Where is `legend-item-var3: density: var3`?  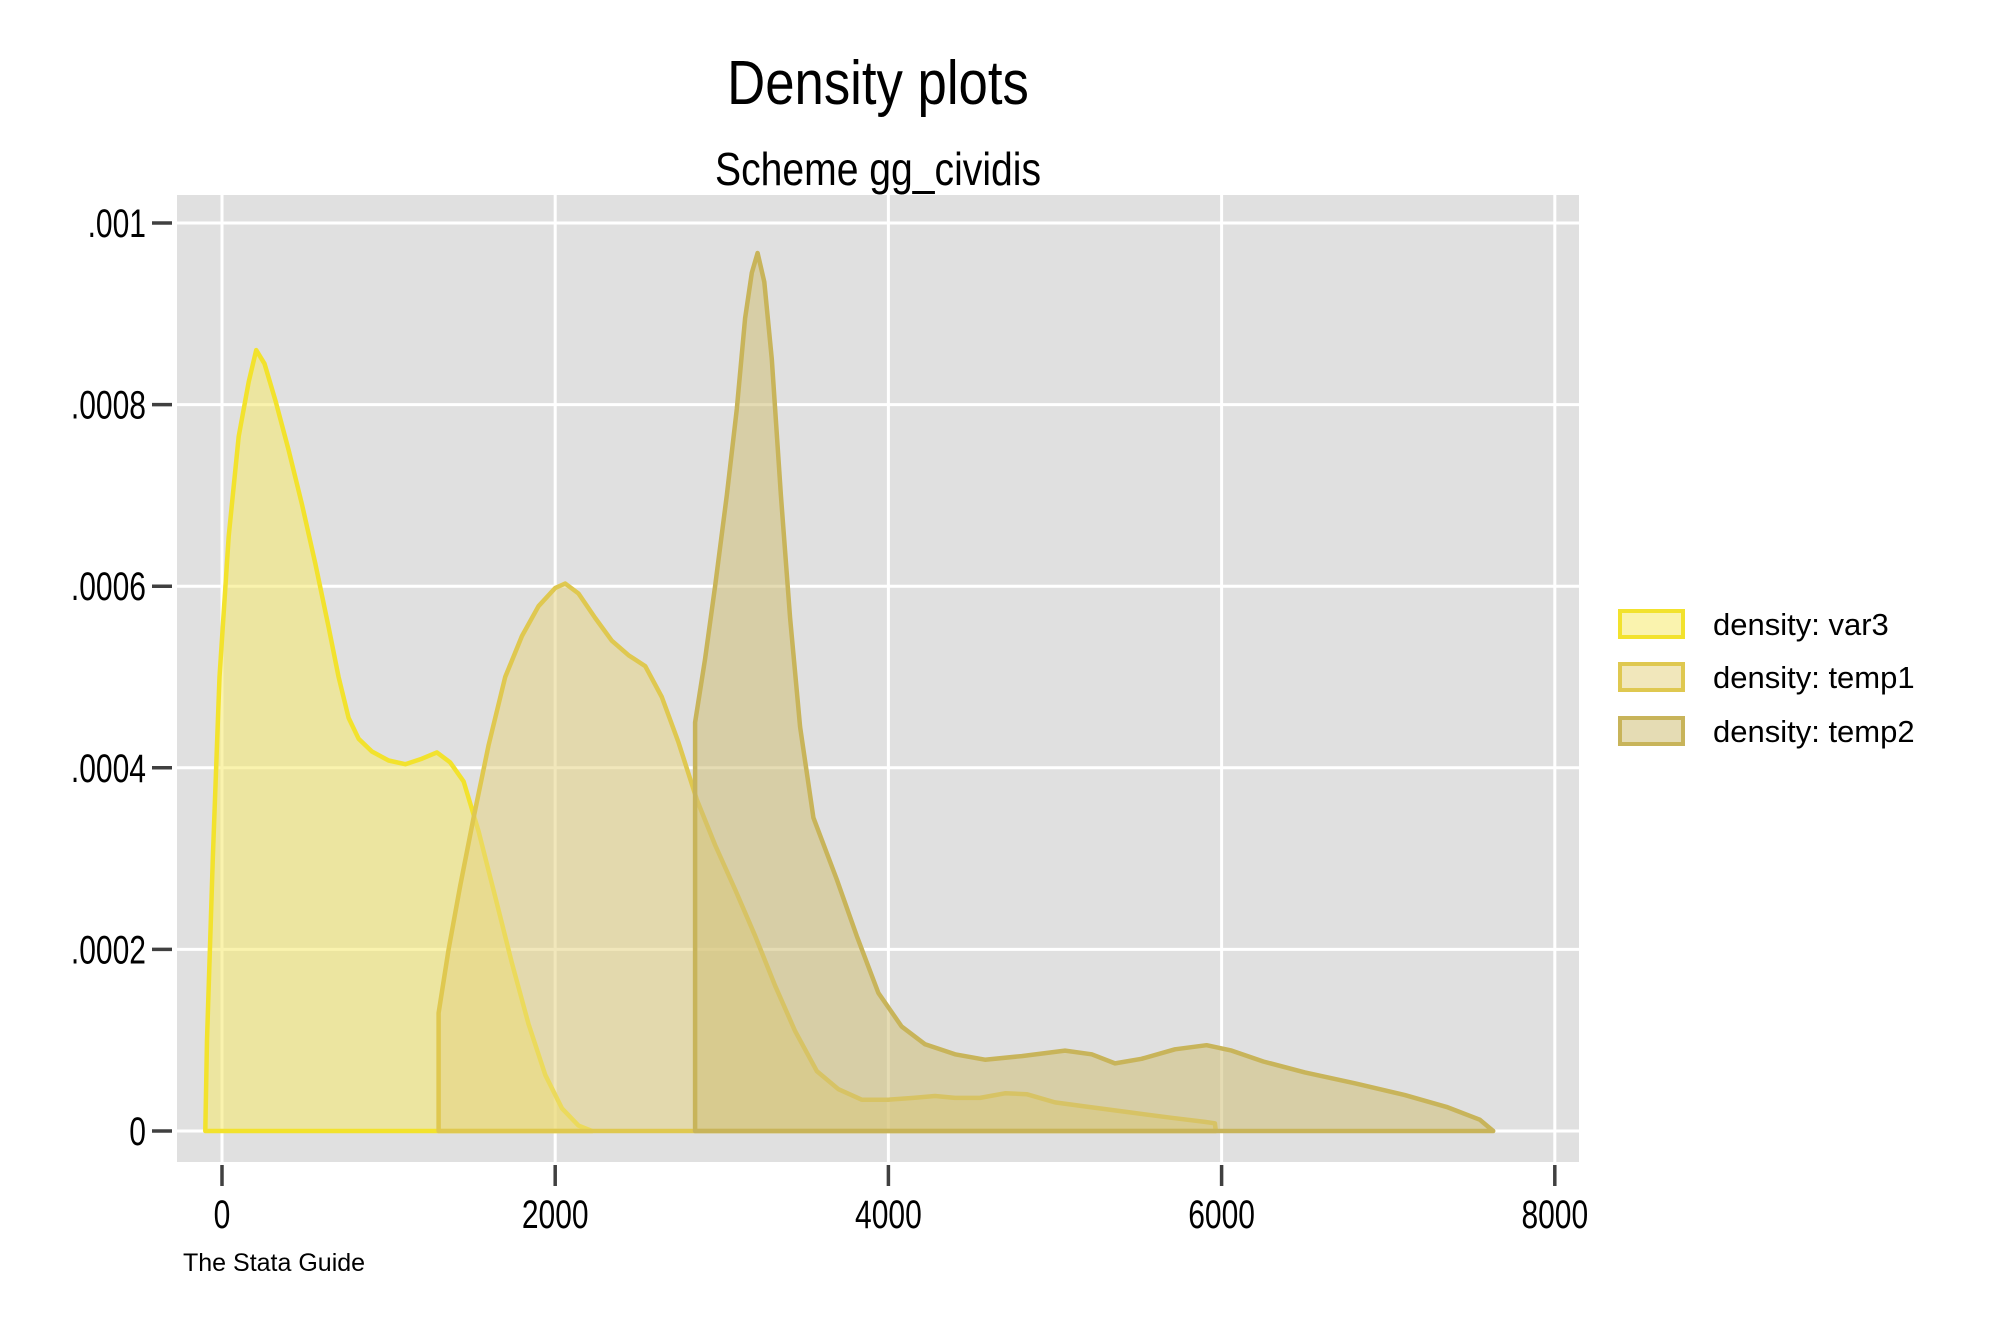
legend-item-var3: density: var3 is located at coordinates (1753, 624).